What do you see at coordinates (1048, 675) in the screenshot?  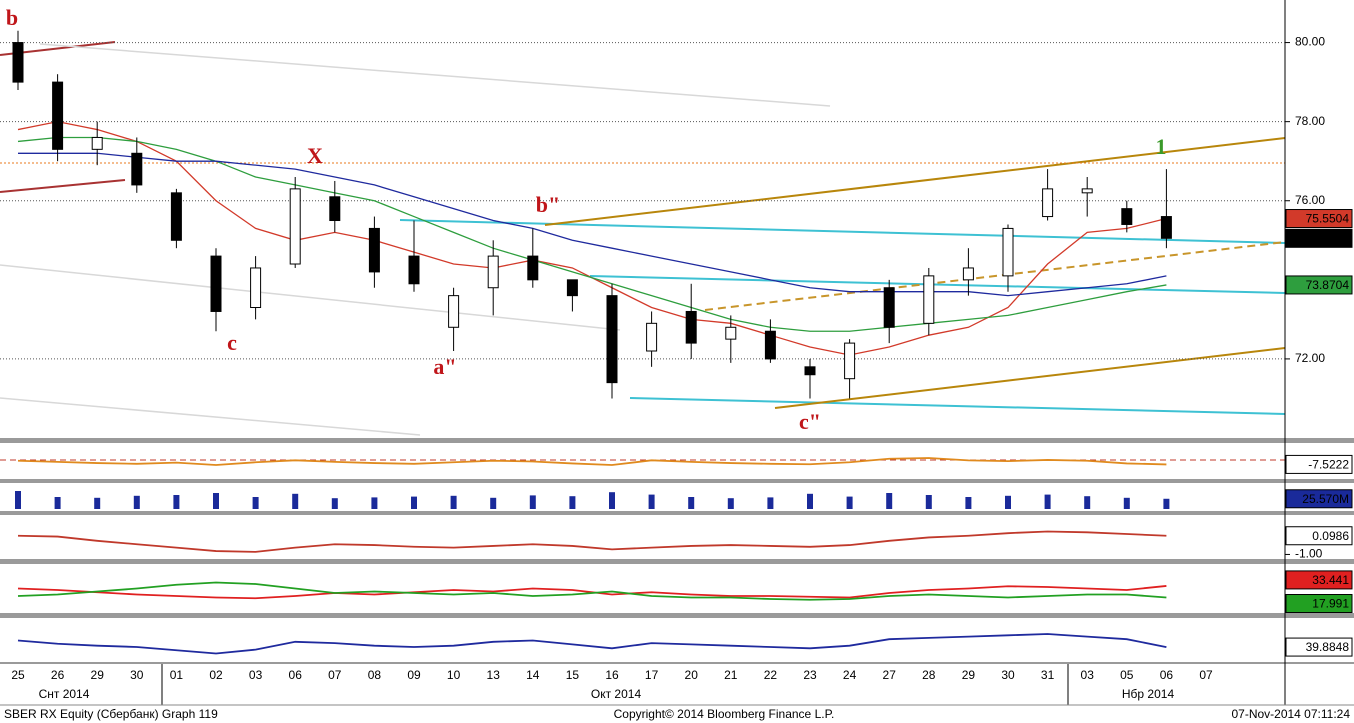 I see `x-tick-label: 31` at bounding box center [1048, 675].